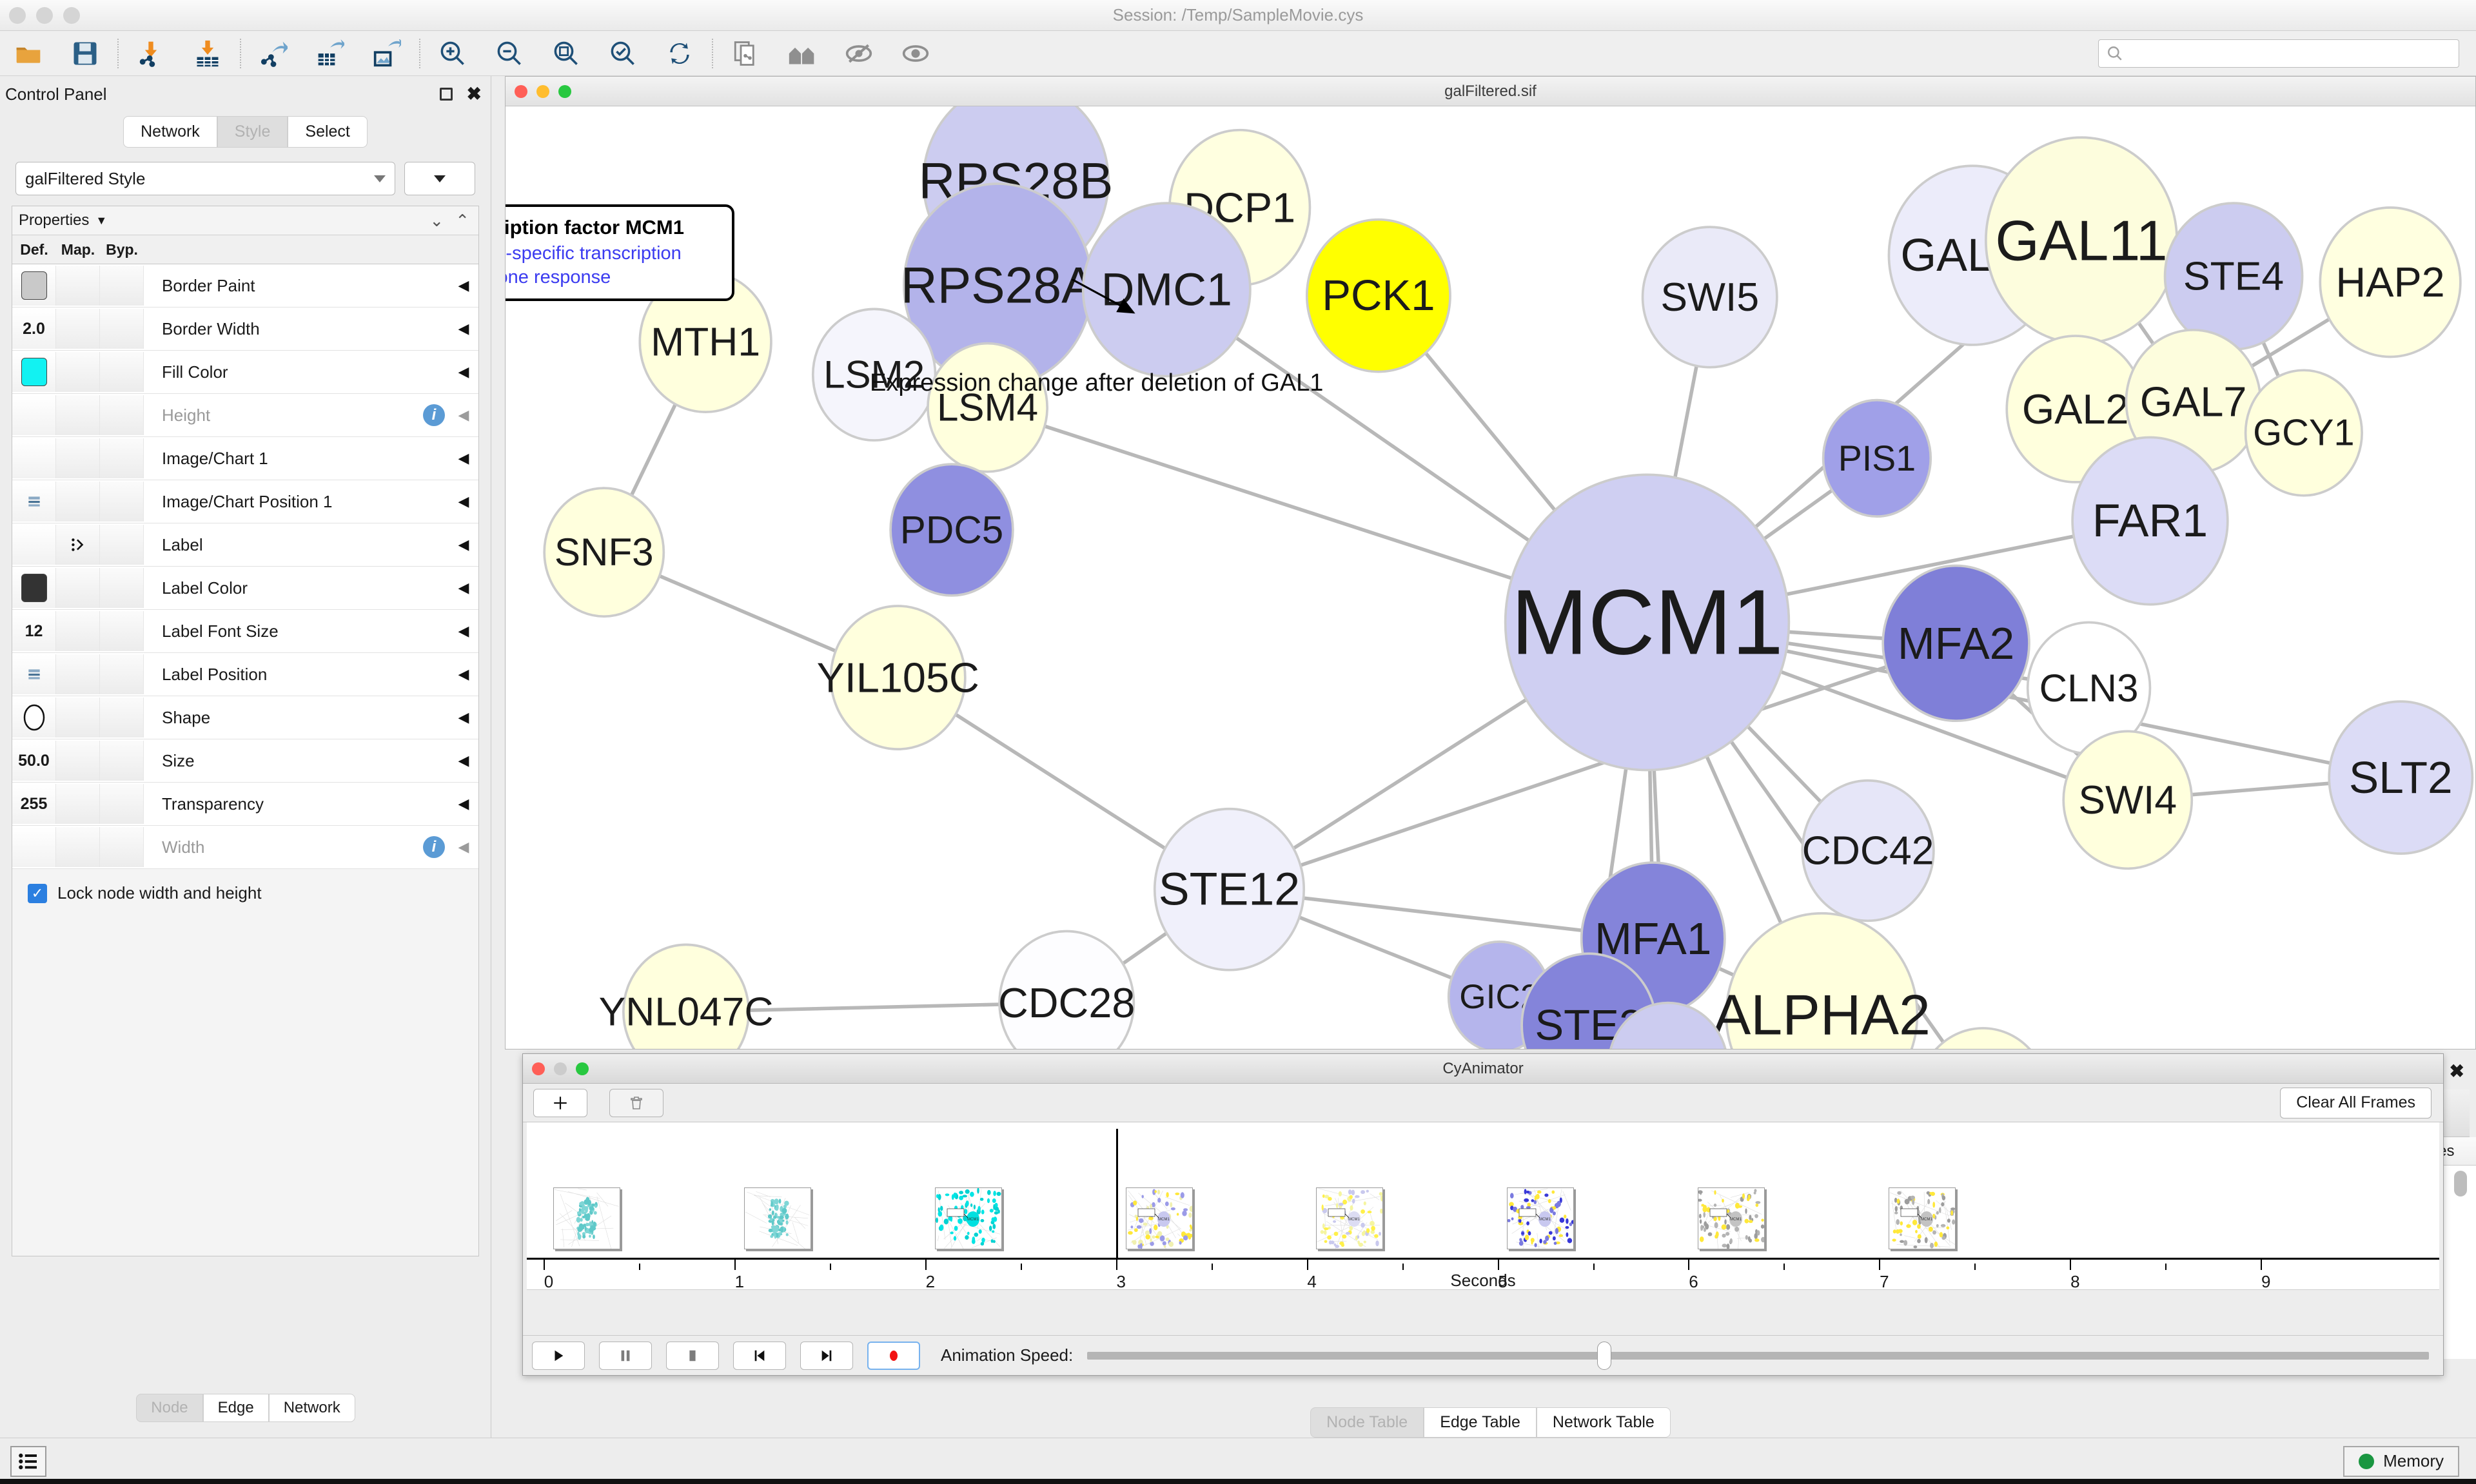 The image size is (2476, 1484). Describe the element at coordinates (311, 1408) in the screenshot. I see `tab-network-style: Network` at that location.